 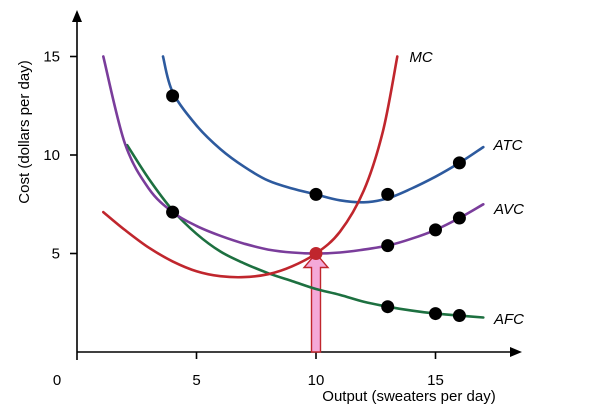 What do you see at coordinates (51, 155) in the screenshot?
I see `y-tick-label-10: 10` at bounding box center [51, 155].